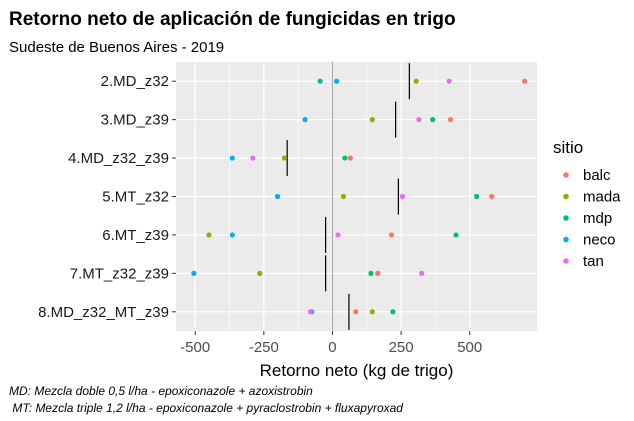  What do you see at coordinates (597, 218) in the screenshot?
I see `legend-label-mdp: mdp` at bounding box center [597, 218].